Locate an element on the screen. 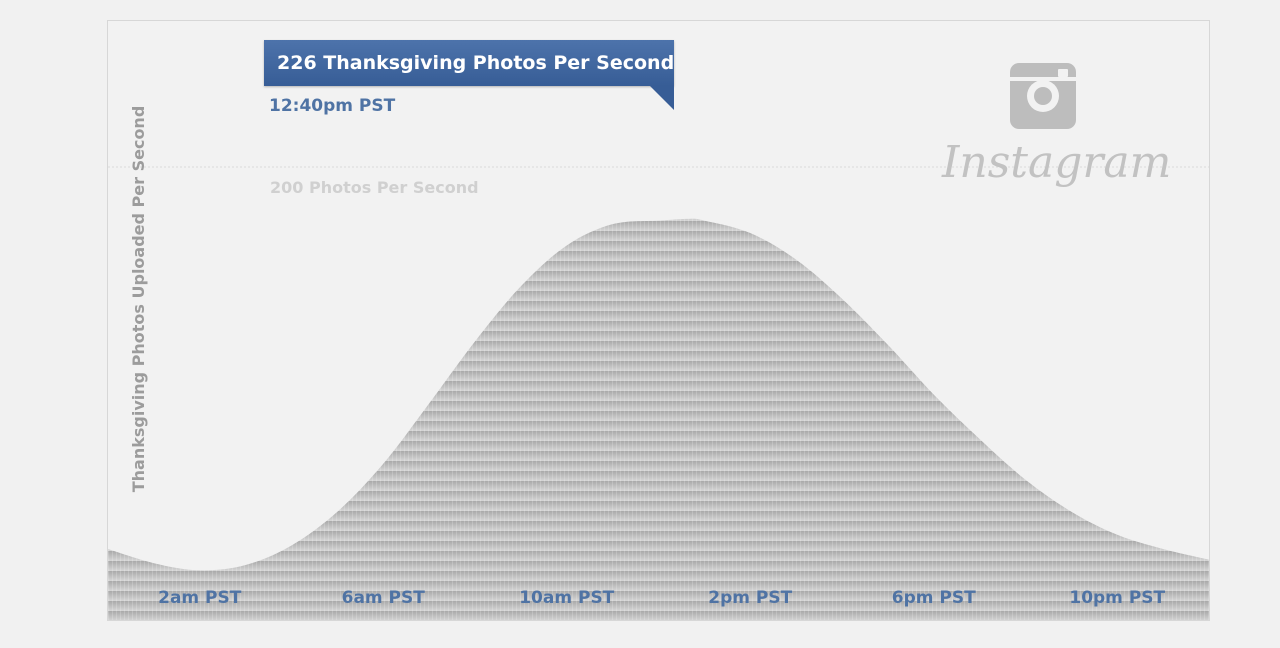 Image resolution: width=1280 pixels, height=648 pixels. camera-lens is located at coordinates (1043, 96).